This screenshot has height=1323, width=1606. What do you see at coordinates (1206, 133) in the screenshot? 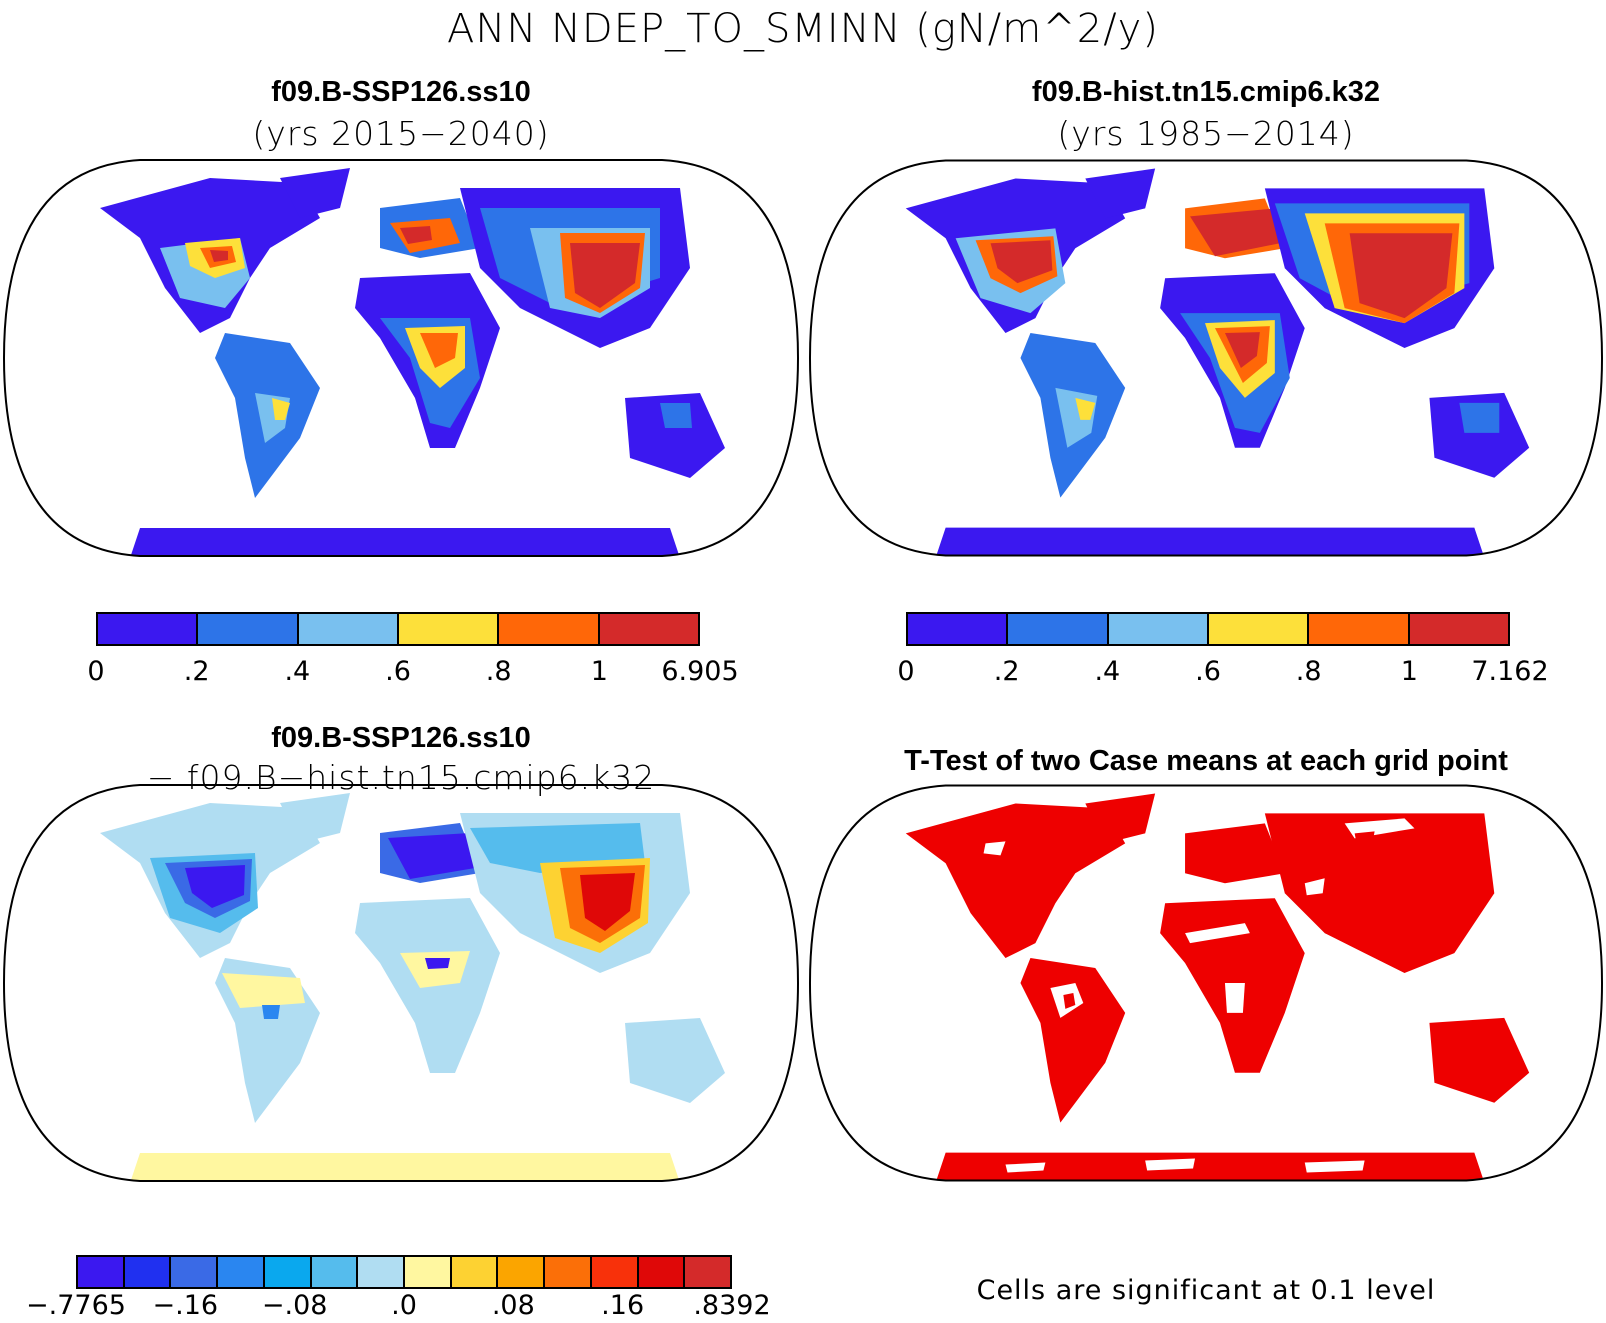
I see `panel-subtitle-top-right: (yrs 1985−2014)` at bounding box center [1206, 133].